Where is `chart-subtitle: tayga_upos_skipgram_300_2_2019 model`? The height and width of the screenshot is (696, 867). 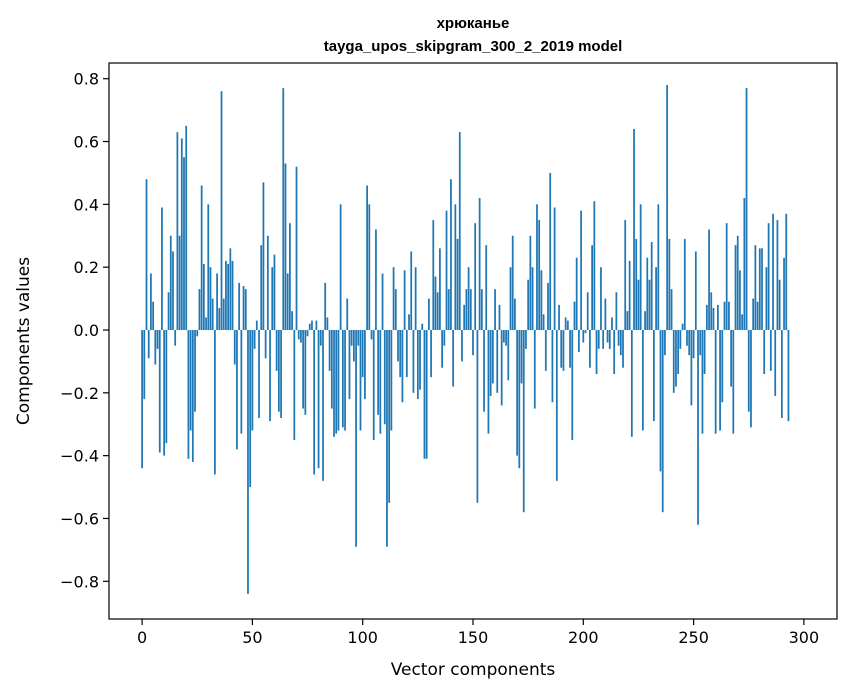 chart-subtitle: tayga_upos_skipgram_300_2_2019 model is located at coordinates (473, 46).